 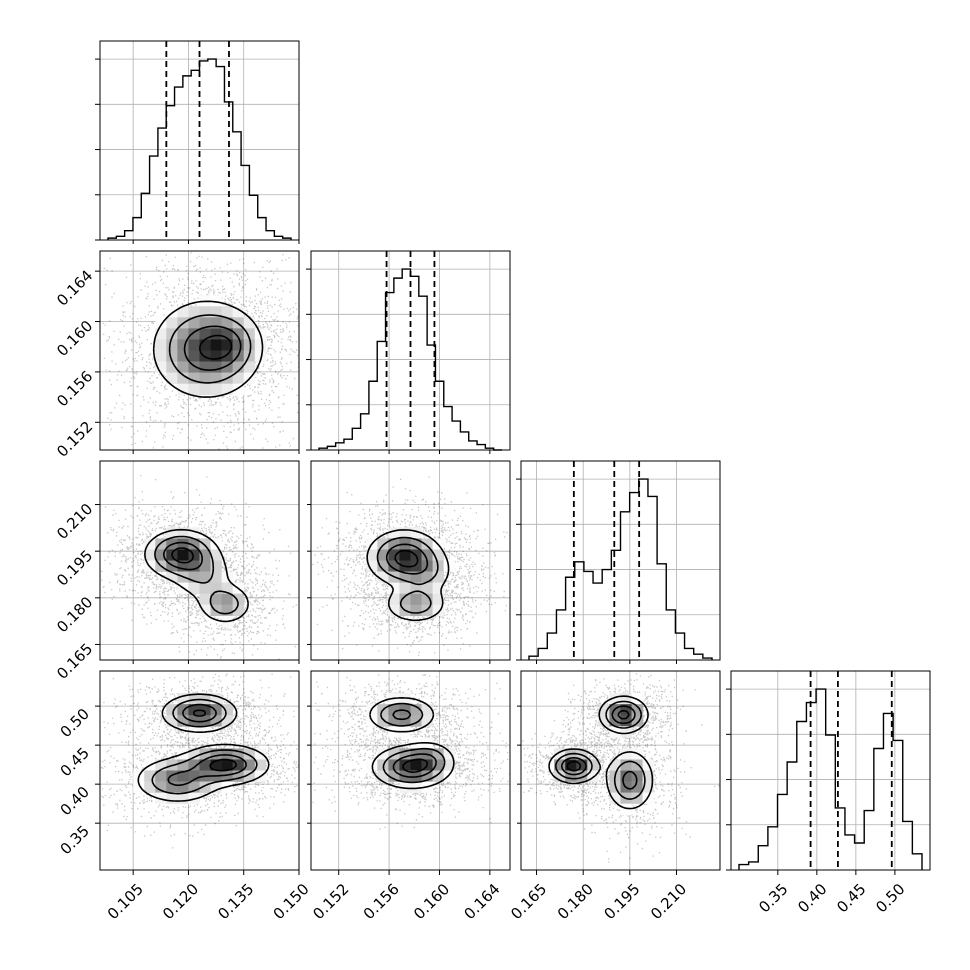 What do you see at coordinates (291, 901) in the screenshot?
I see `x-tick-label: 0.150` at bounding box center [291, 901].